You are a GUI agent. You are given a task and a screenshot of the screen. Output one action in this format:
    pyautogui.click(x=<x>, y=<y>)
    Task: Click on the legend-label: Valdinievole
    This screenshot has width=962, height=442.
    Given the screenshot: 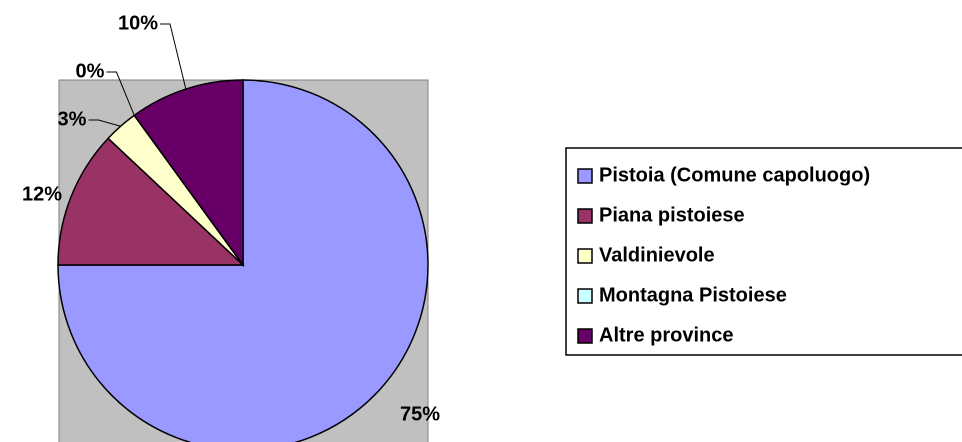 What is the action you would take?
    pyautogui.click(x=657, y=255)
    